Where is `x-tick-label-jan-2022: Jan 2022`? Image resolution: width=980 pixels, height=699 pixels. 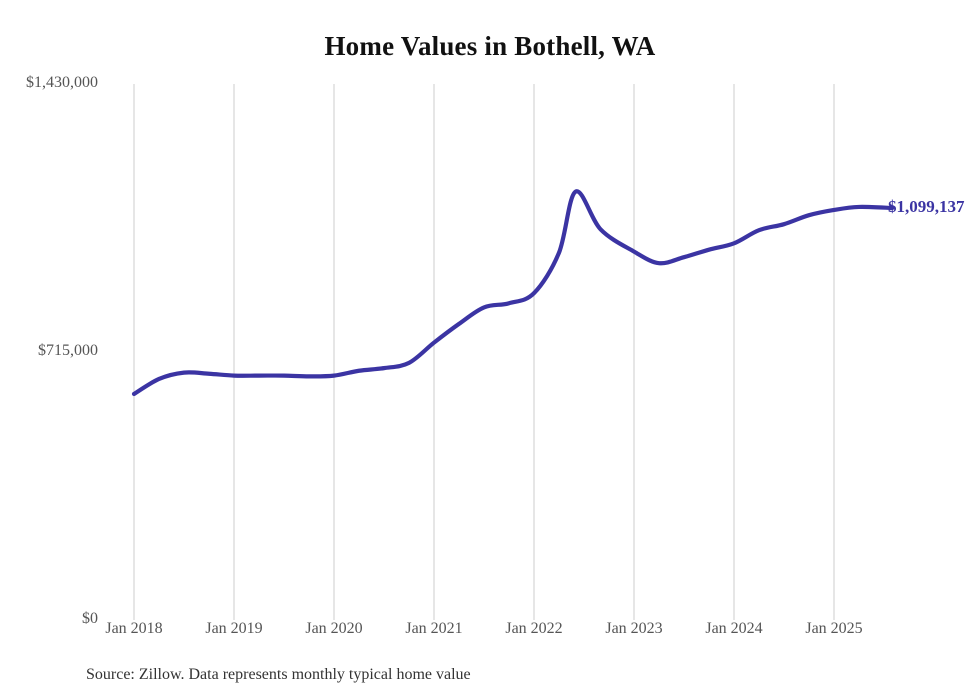
x-tick-label-jan-2022: Jan 2022 is located at coordinates (534, 628).